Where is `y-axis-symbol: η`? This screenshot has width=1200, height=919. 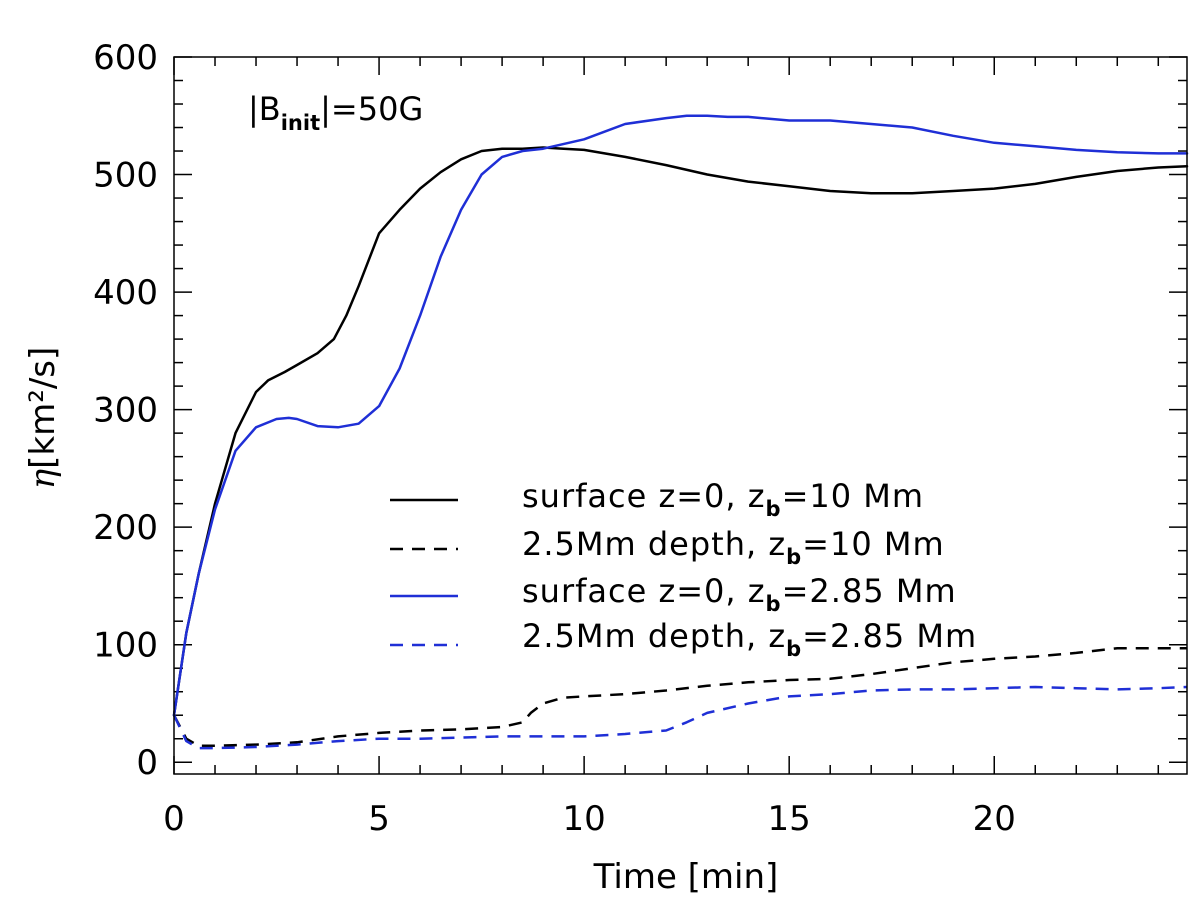
y-axis-symbol: η is located at coordinates (43, 478).